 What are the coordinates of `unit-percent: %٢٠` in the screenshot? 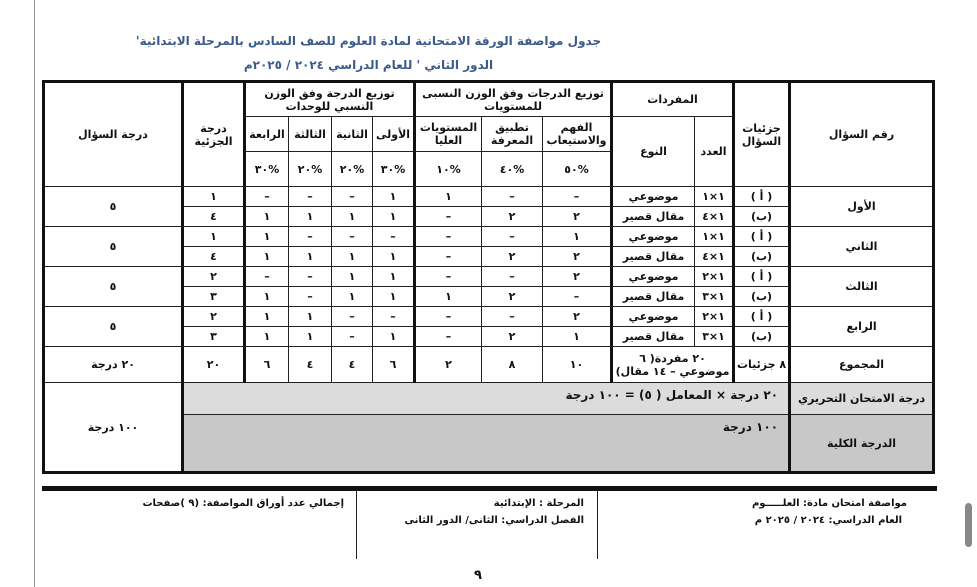 It's located at (310, 169).